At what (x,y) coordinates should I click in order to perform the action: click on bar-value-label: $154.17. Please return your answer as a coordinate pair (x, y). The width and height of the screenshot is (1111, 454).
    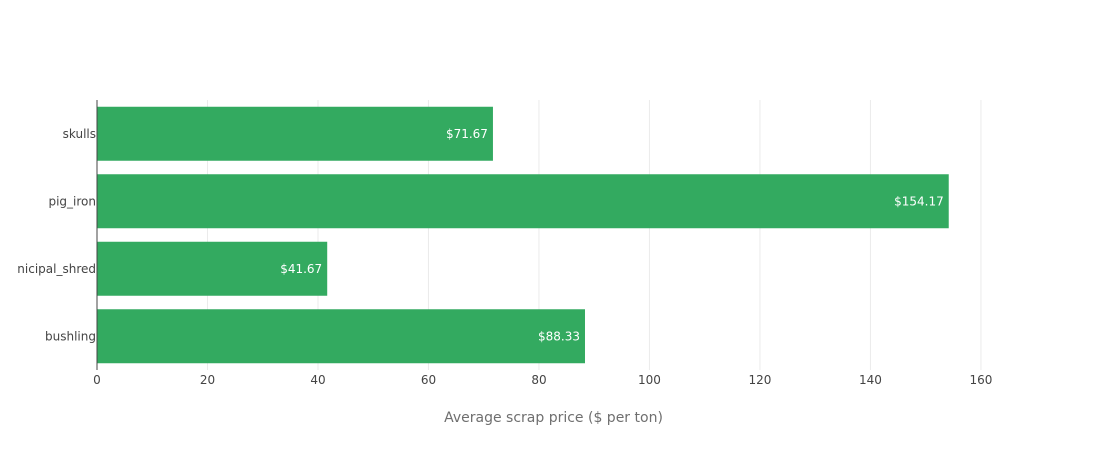
    Looking at the image, I should click on (919, 201).